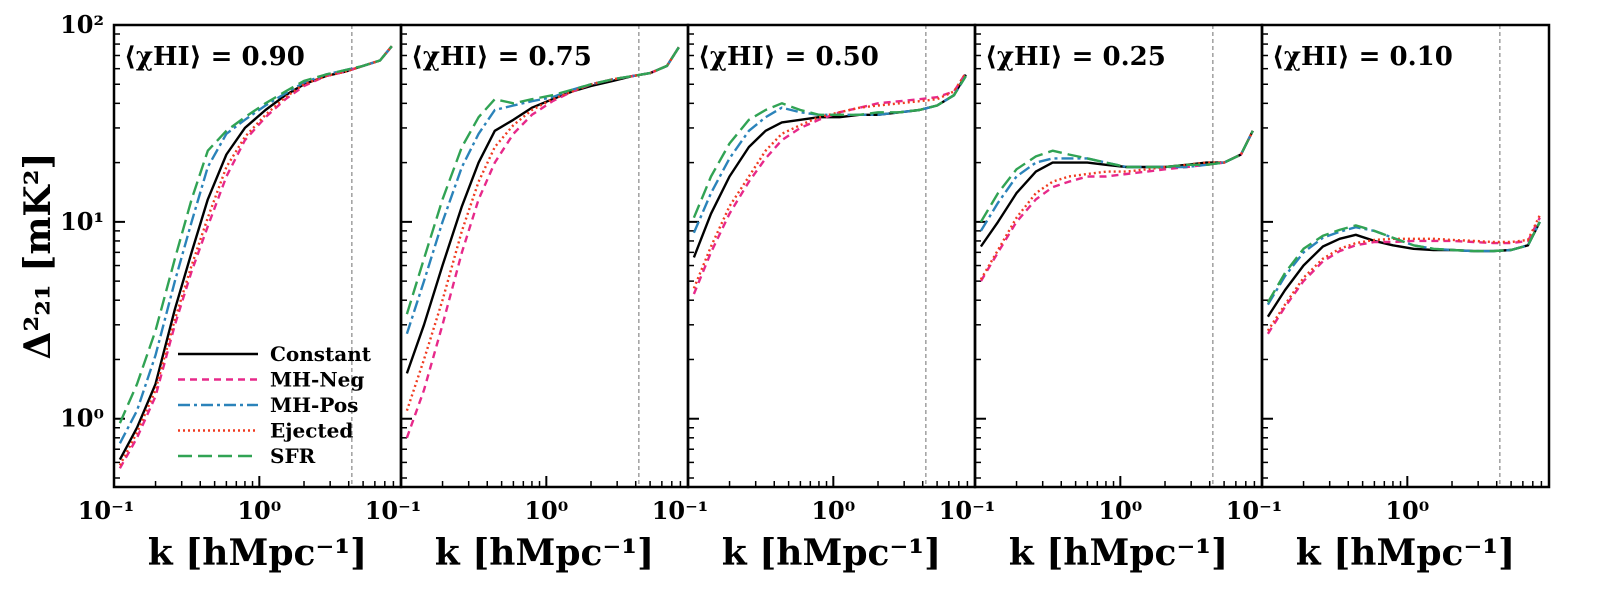 This screenshot has height=600, width=1600. What do you see at coordinates (317, 380) in the screenshot?
I see `legend-label-mh-neg: MH-Neg` at bounding box center [317, 380].